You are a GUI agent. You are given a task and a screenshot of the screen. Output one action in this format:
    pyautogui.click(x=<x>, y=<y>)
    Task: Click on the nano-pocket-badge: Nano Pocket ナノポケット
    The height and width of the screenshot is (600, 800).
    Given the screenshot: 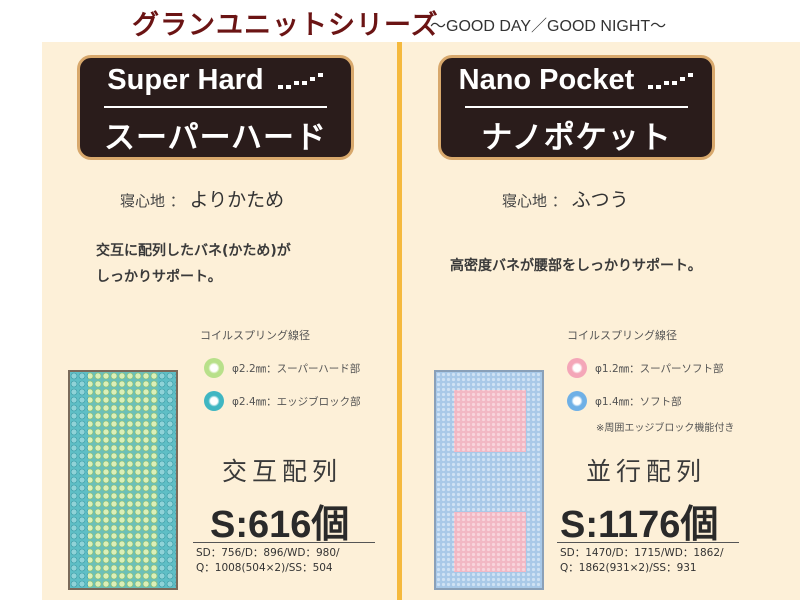 What is the action you would take?
    pyautogui.click(x=576, y=107)
    